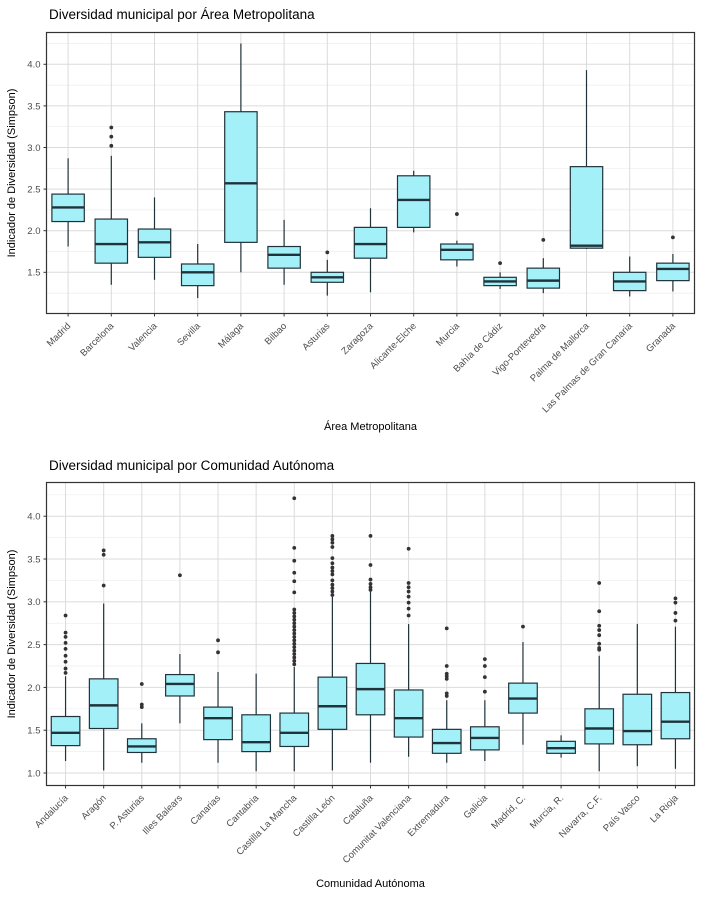 Image resolution: width=701 pixels, height=900 pixels. What do you see at coordinates (371, 884) in the screenshot?
I see `x-axis-title: Comunidad Autónoma` at bounding box center [371, 884].